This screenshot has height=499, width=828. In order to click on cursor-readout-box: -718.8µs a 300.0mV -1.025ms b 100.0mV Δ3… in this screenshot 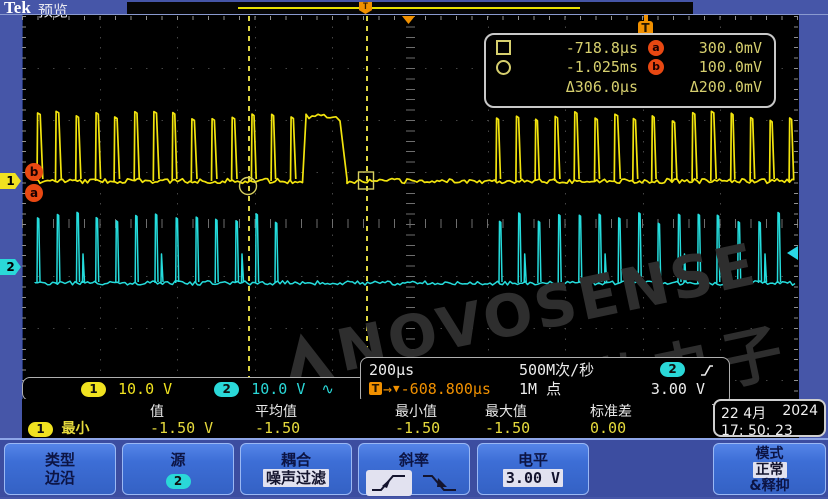, I will do `click(630, 70)`.